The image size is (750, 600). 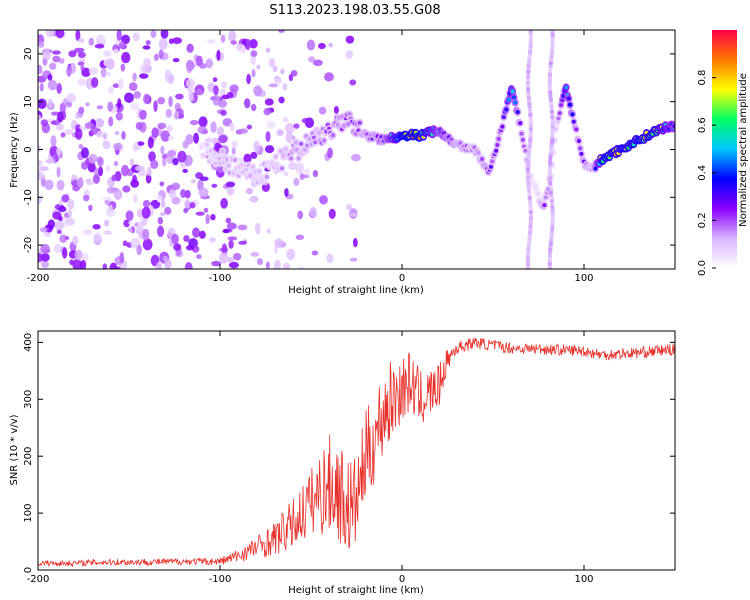 What do you see at coordinates (28, 149) in the screenshot?
I see `y-tick-label: 0` at bounding box center [28, 149].